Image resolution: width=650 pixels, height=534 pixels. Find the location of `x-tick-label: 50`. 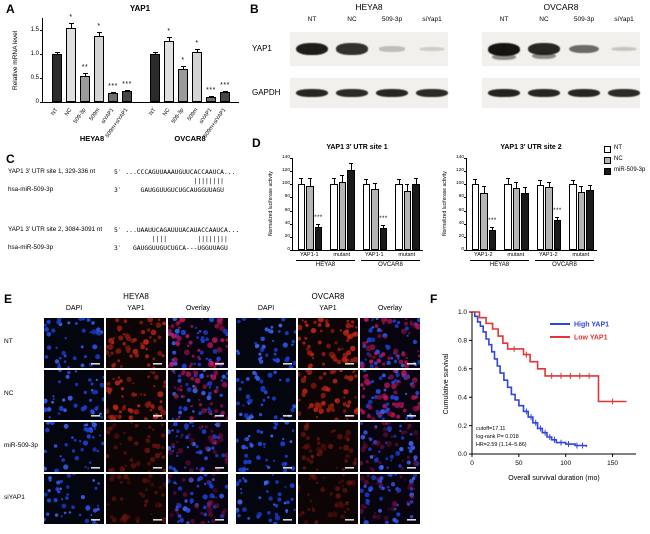

x-tick-label: 50 is located at coordinates (519, 463).